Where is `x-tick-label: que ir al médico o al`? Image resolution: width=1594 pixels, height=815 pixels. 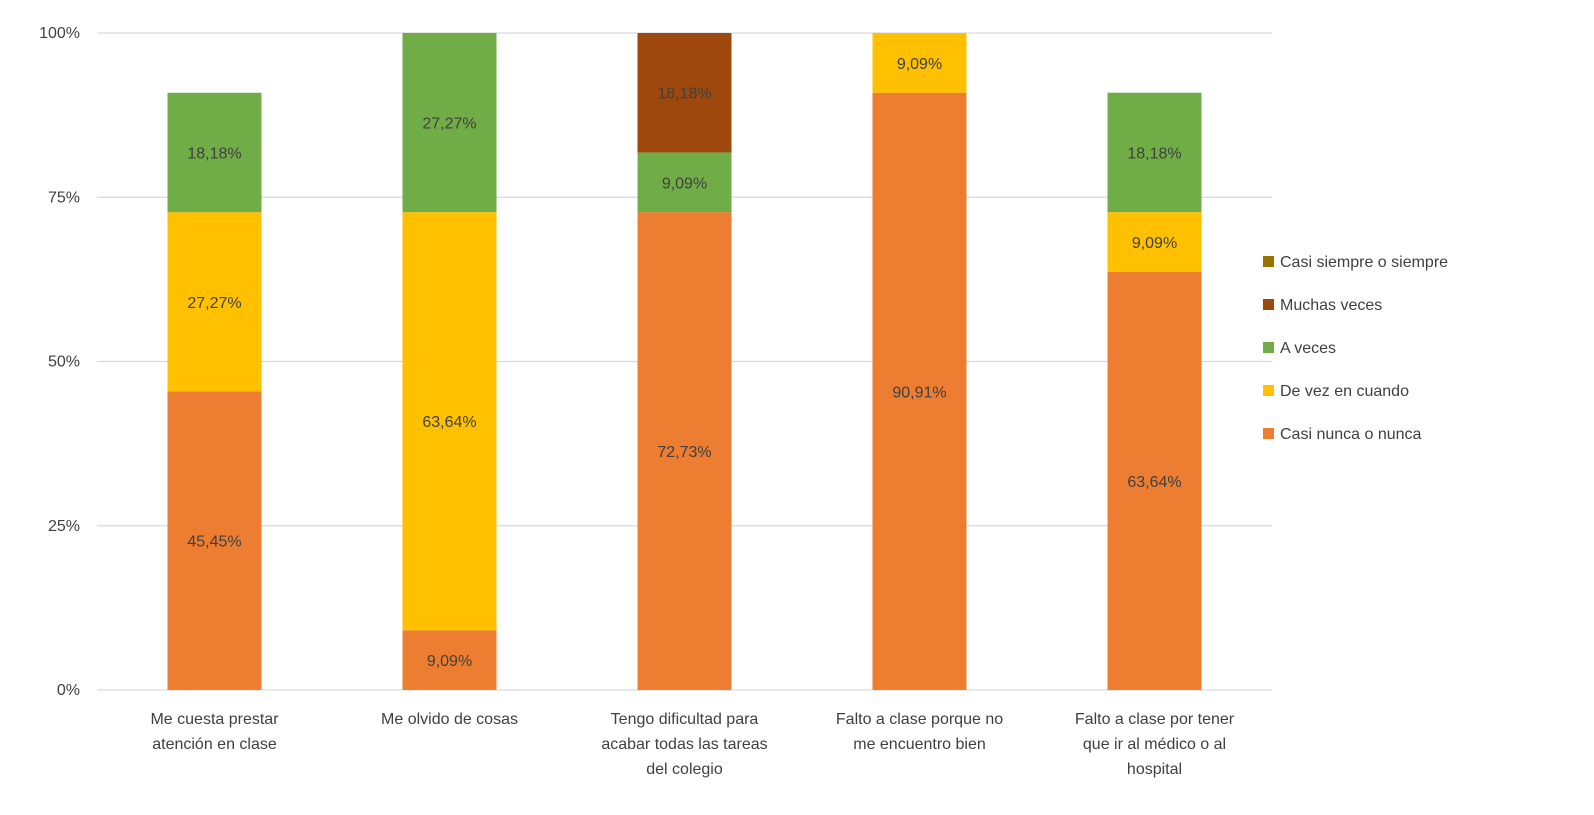
x-tick-label: que ir al médico o al is located at coordinates (1154, 744).